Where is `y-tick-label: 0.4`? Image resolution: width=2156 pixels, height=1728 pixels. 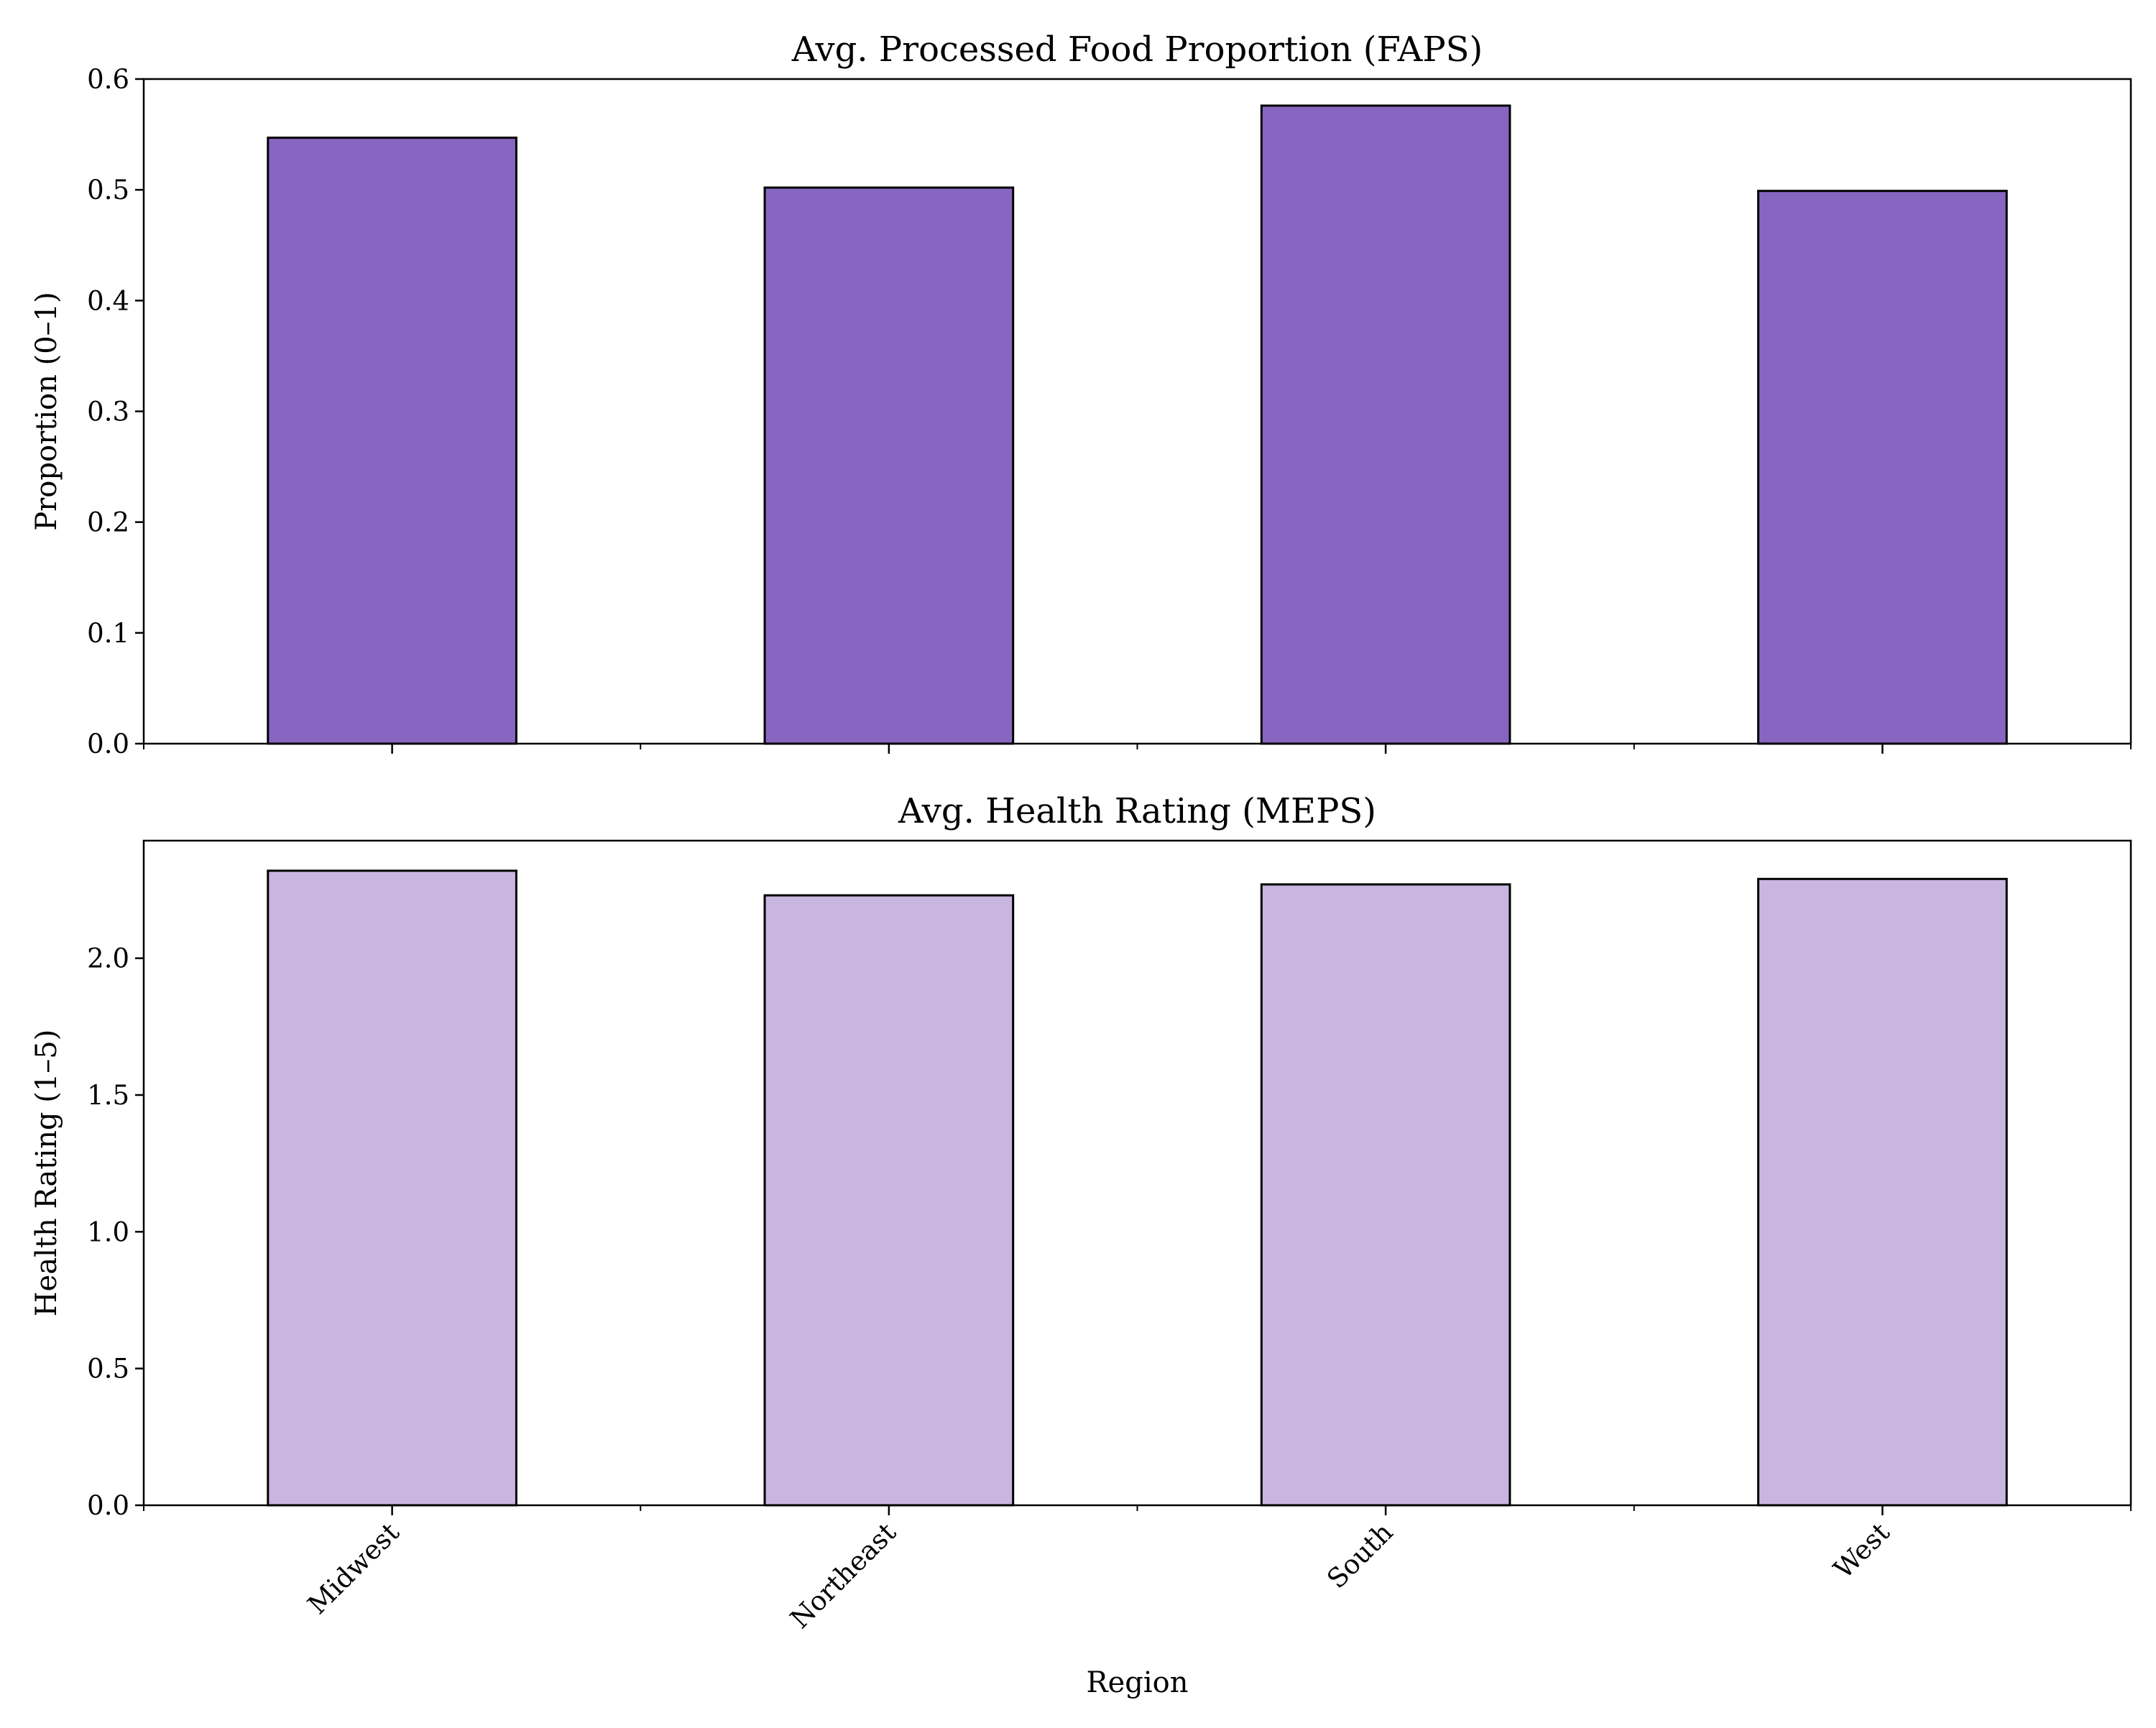 y-tick-label: 0.4 is located at coordinates (108, 300).